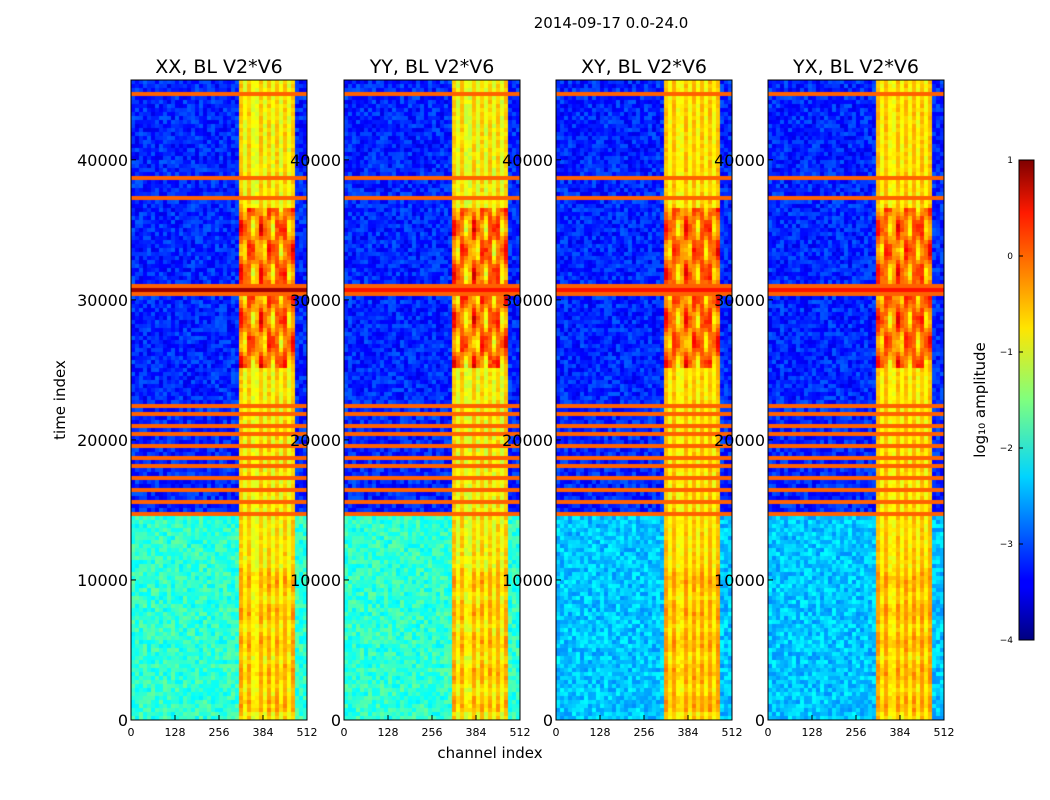 The width and height of the screenshot is (1050, 800). Describe the element at coordinates (218, 67) in the screenshot. I see `panel-title-xx: XX, BL V2*V6` at that location.